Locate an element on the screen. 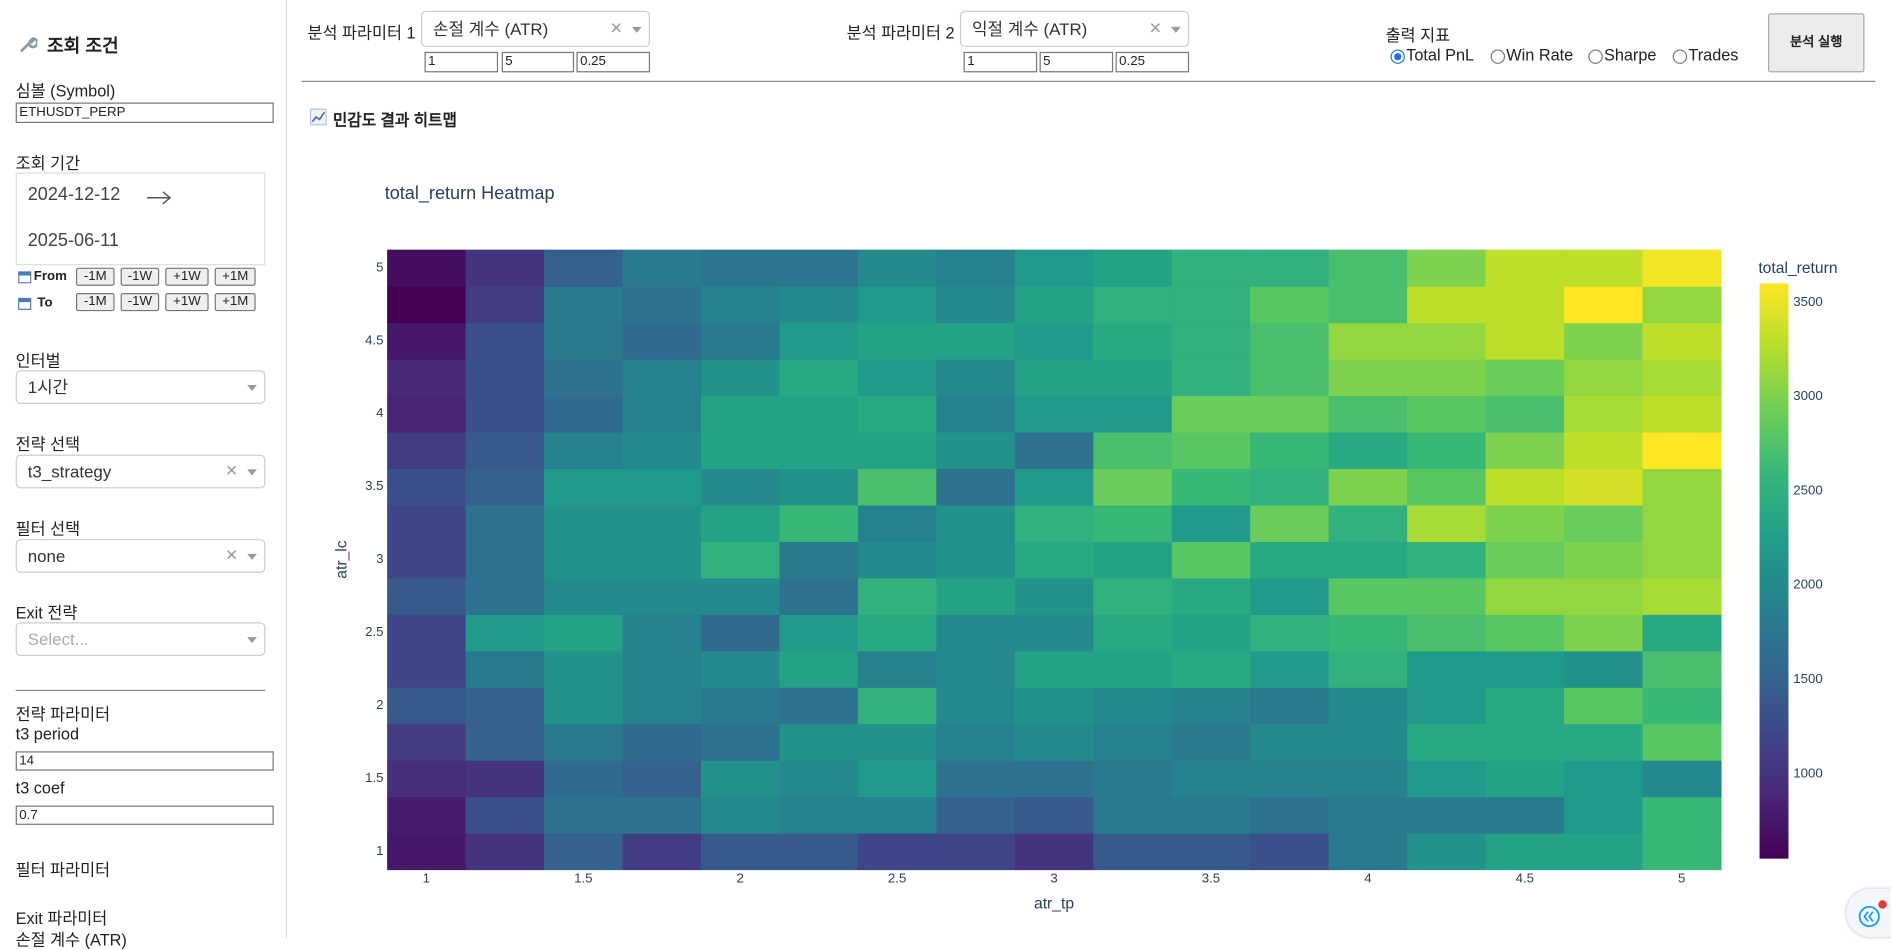 The height and width of the screenshot is (950, 1891). param2-dropdown: 익절 계수 (ATR) × is located at coordinates (1074, 29).